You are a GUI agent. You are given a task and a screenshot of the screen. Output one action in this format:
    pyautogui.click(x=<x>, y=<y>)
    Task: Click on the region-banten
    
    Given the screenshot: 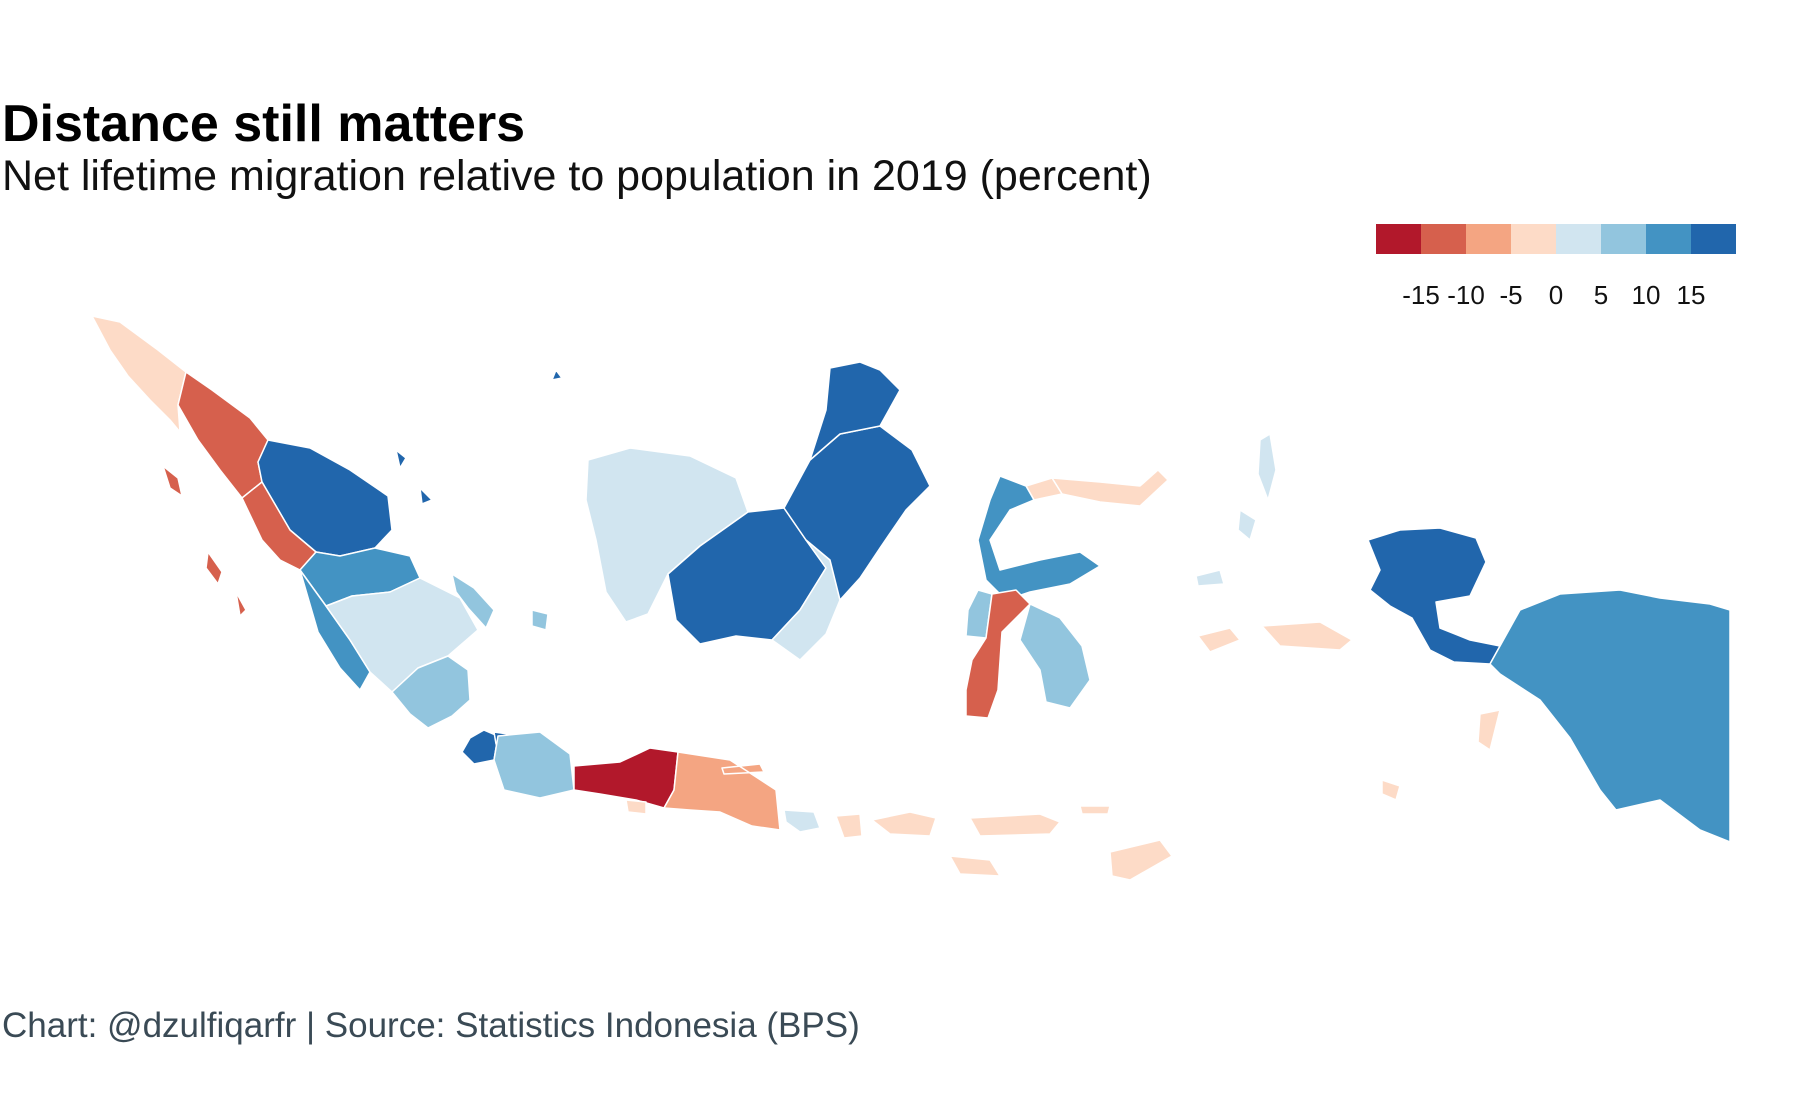 What is the action you would take?
    pyautogui.click(x=480, y=747)
    